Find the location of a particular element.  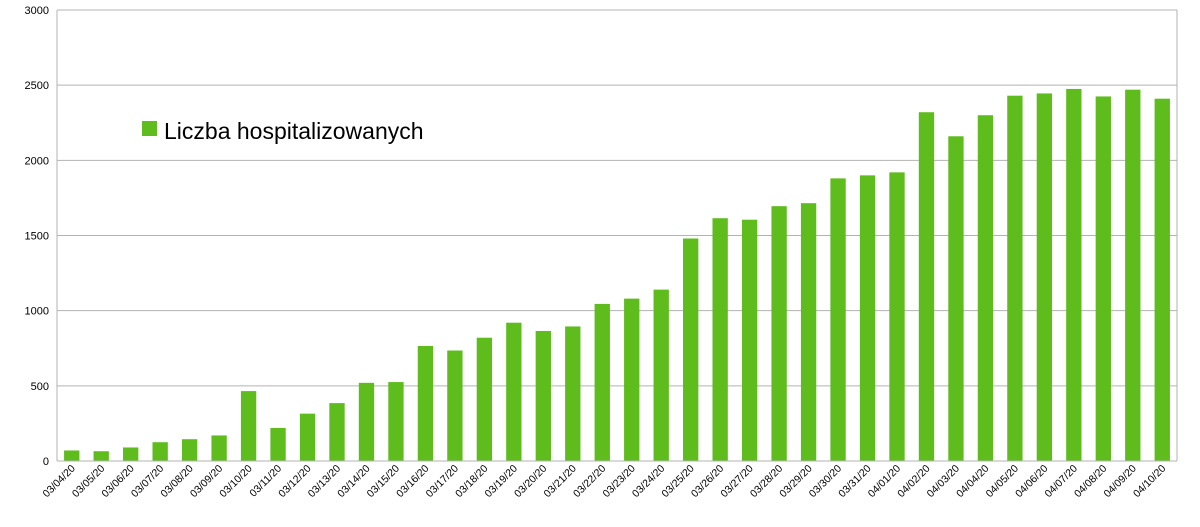

y-tick-labels: 0 500 1000 1500 2000 2500 3000 is located at coordinates (37, 236).